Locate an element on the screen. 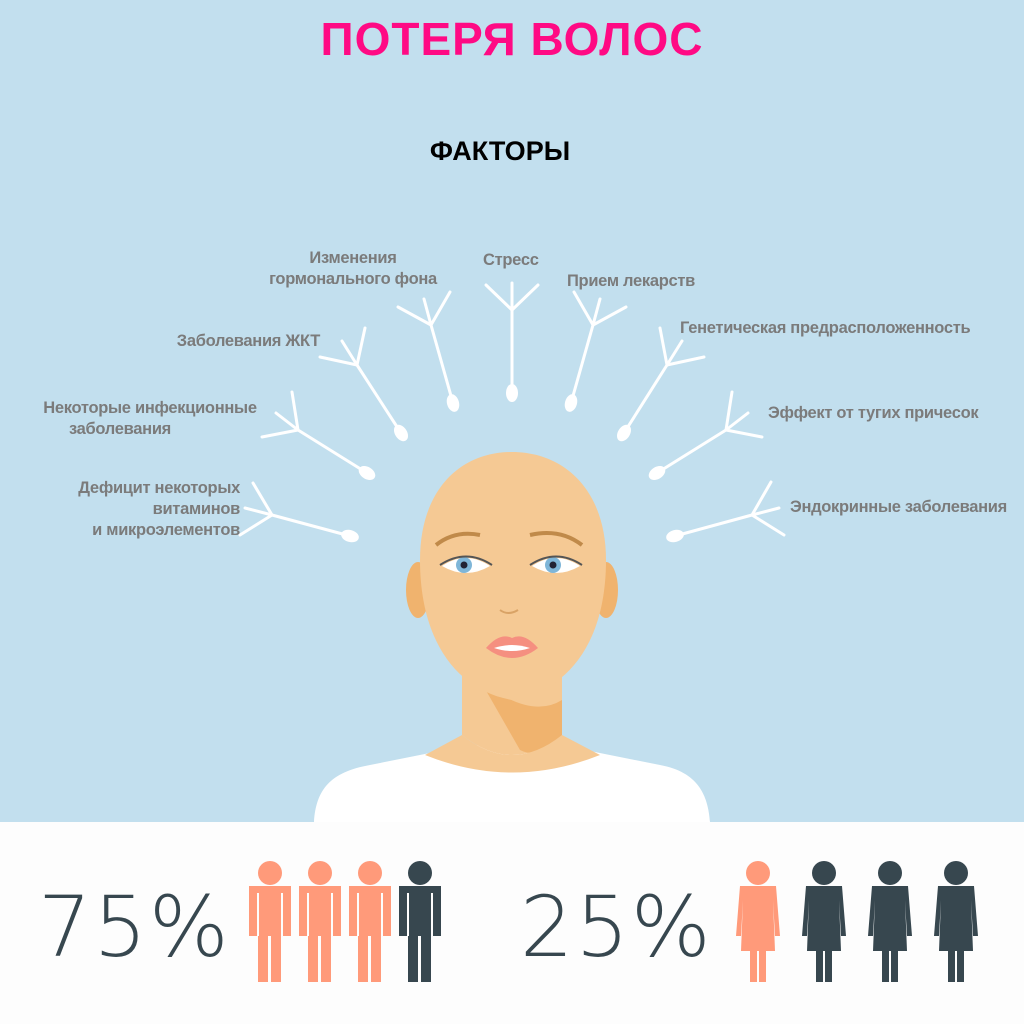 Image resolution: width=1024 pixels, height=1024 pixels. label-line: Дефицит некоторых is located at coordinates (159, 488).